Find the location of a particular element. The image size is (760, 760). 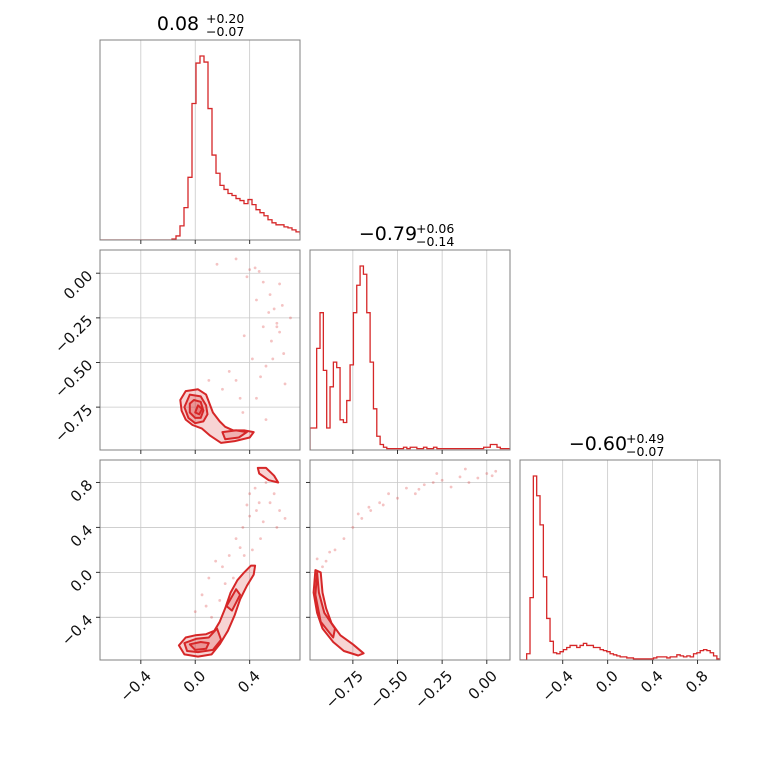

tick-label-x-1-1: −0.50 is located at coordinates (388, 689).